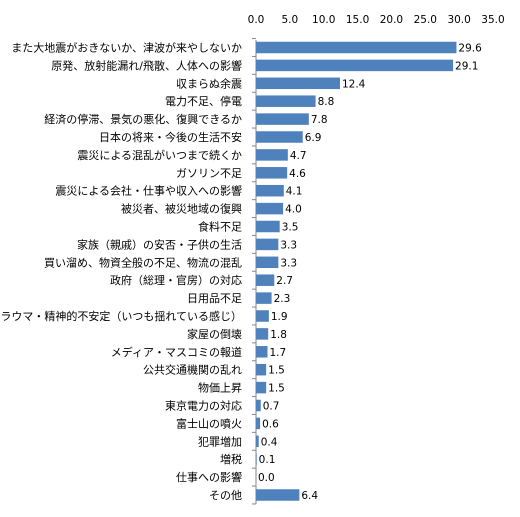 This screenshot has height=517, width=520. Describe the element at coordinates (176, 280) in the screenshot. I see `category-label: 政府（総理・官房）の対応` at that location.